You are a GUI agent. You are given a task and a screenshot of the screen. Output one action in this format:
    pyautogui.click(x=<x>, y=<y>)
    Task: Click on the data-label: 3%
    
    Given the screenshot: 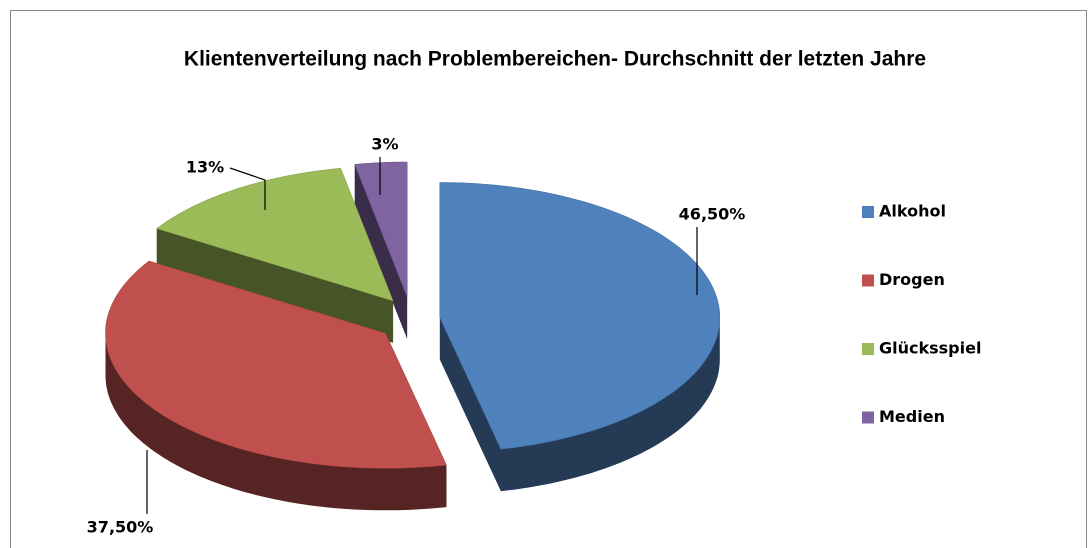 What is the action you would take?
    pyautogui.click(x=384, y=144)
    